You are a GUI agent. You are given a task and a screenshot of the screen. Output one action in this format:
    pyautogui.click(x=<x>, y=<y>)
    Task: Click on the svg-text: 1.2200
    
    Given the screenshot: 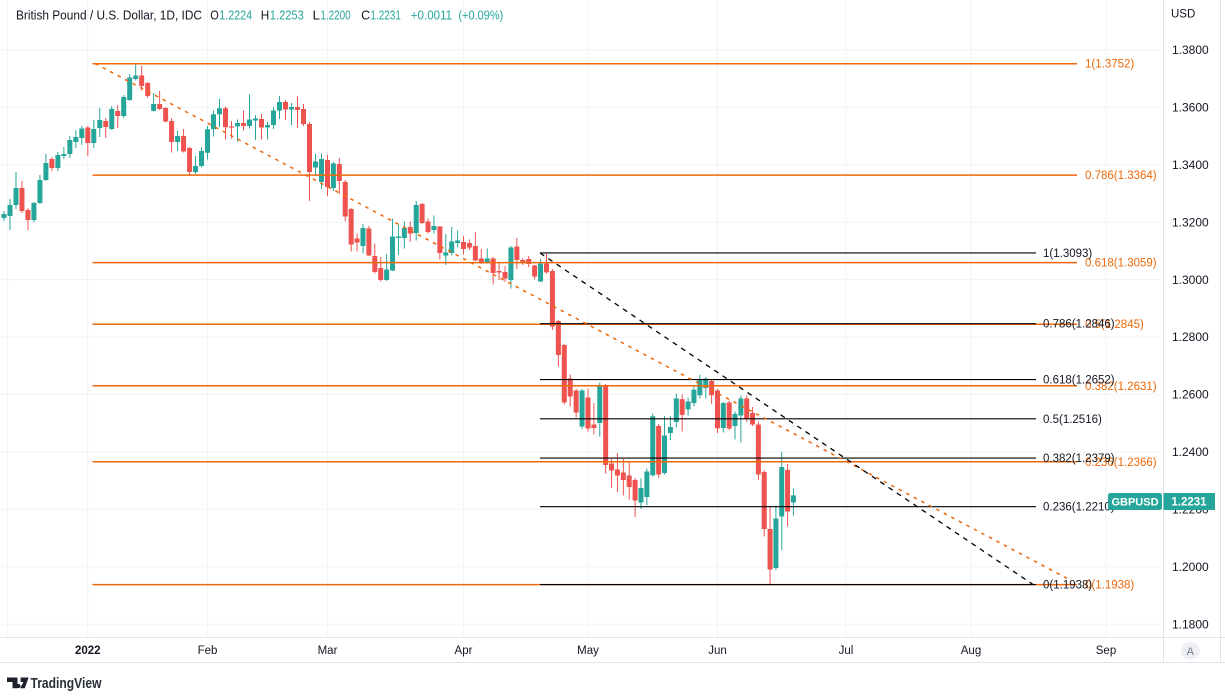 What is the action you would take?
    pyautogui.click(x=335, y=15)
    